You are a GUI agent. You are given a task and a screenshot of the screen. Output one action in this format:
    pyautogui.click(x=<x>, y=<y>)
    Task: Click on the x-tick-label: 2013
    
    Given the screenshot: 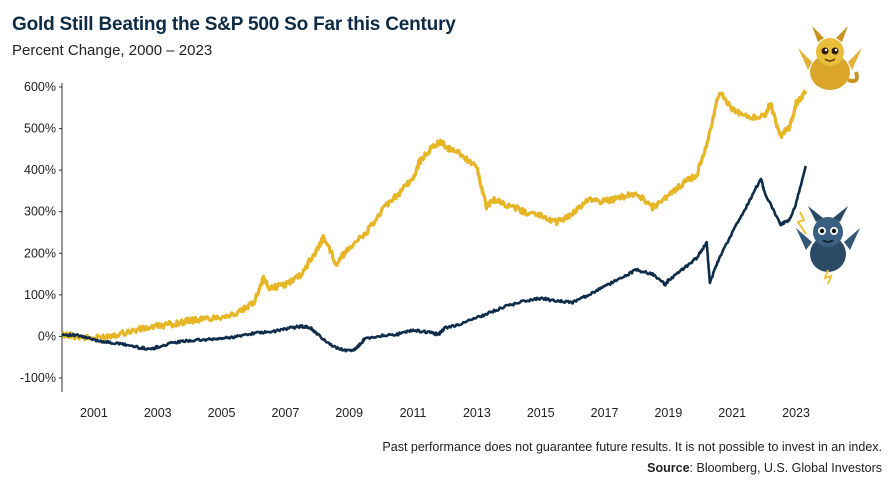 What is the action you would take?
    pyautogui.click(x=477, y=413)
    